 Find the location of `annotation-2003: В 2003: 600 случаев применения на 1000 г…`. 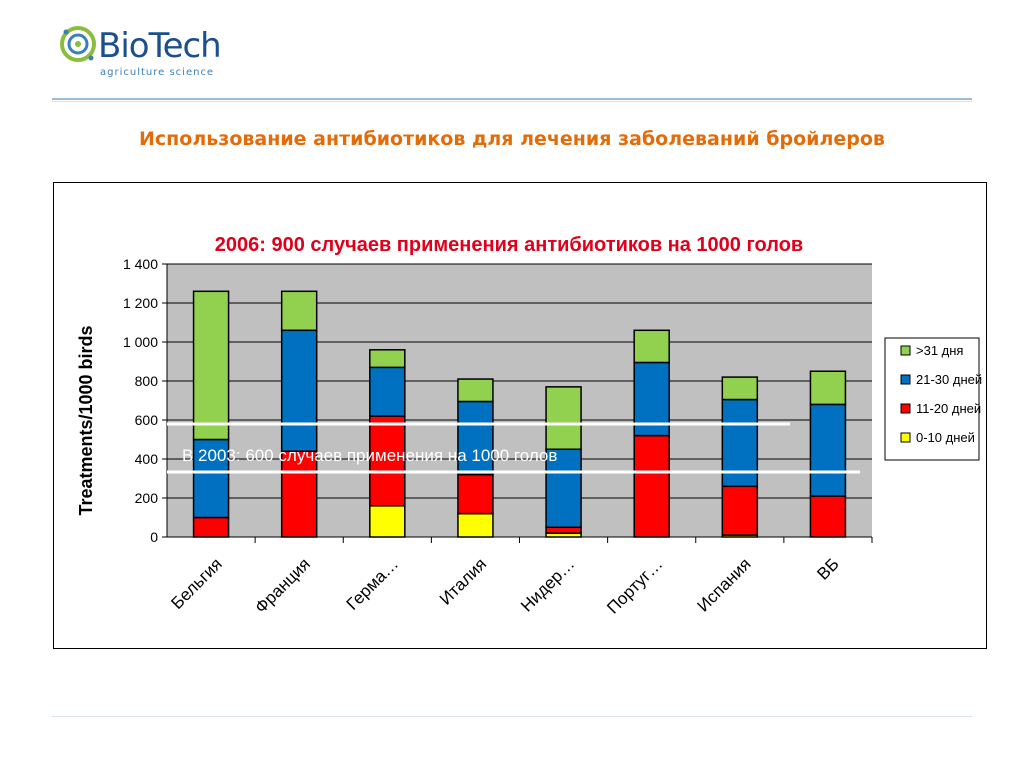

annotation-2003: В 2003: 600 случаев применения на 1000 г… is located at coordinates (369, 455).